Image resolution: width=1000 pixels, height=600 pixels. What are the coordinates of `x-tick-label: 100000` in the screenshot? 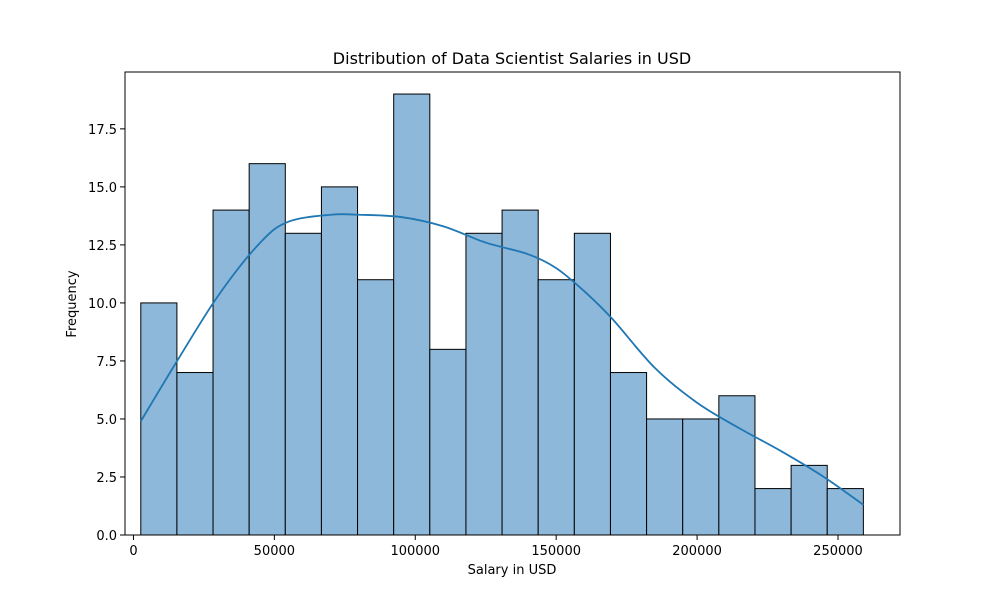 It's located at (415, 551).